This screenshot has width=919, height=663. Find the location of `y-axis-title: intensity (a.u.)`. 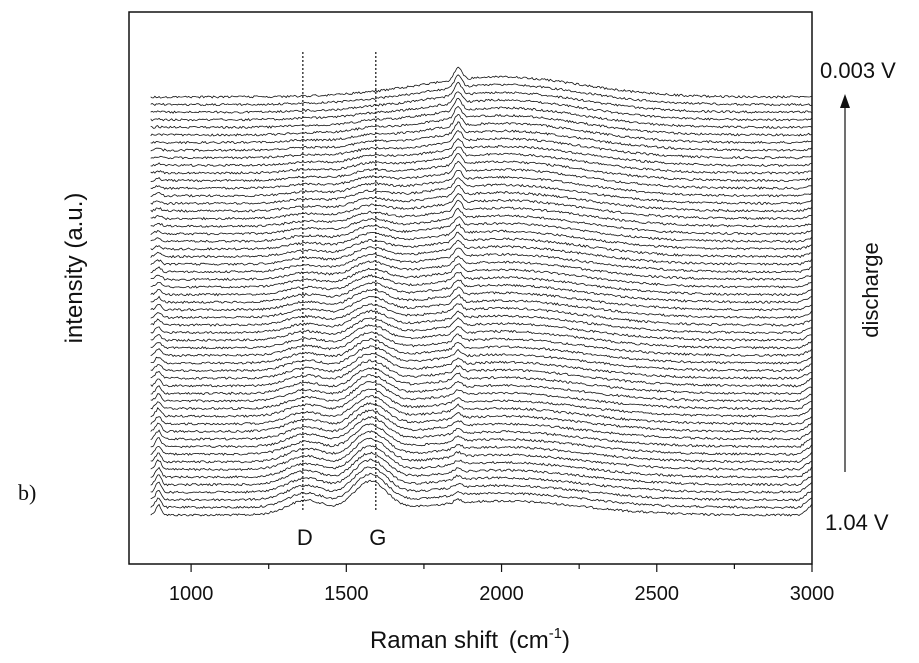

y-axis-title: intensity (a.u.) is located at coordinates (74, 268).